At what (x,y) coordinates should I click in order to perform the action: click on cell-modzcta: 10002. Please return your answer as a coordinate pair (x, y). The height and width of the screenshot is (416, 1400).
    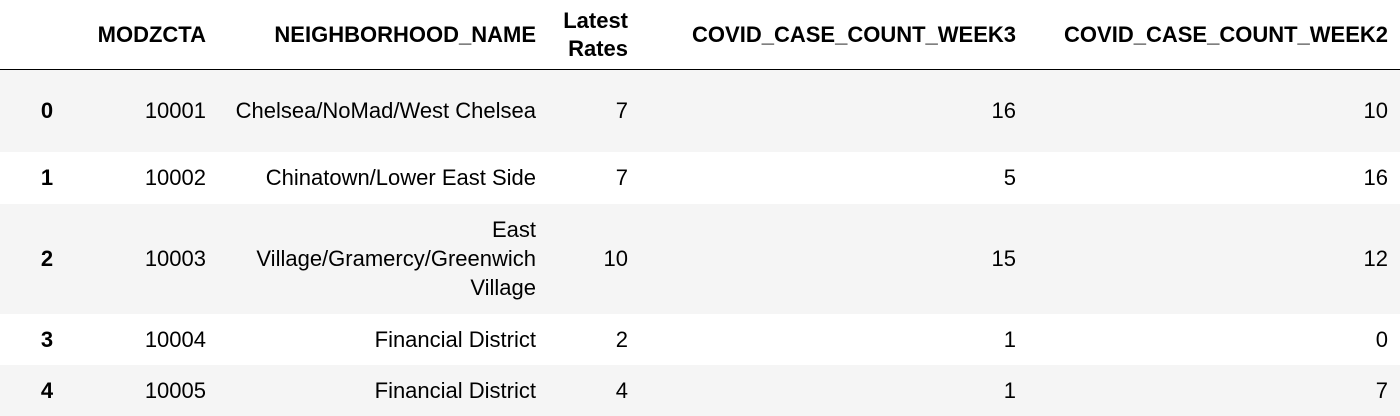
    Looking at the image, I should click on (175, 177).